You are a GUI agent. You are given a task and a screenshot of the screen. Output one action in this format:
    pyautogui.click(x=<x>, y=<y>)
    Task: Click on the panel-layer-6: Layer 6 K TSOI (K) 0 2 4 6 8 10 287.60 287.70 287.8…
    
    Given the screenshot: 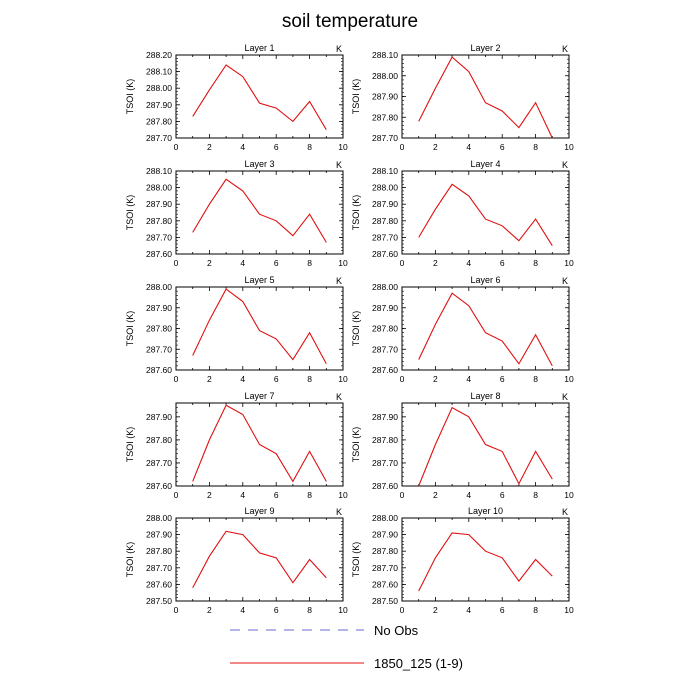 What is the action you would take?
    pyautogui.click(x=462, y=329)
    